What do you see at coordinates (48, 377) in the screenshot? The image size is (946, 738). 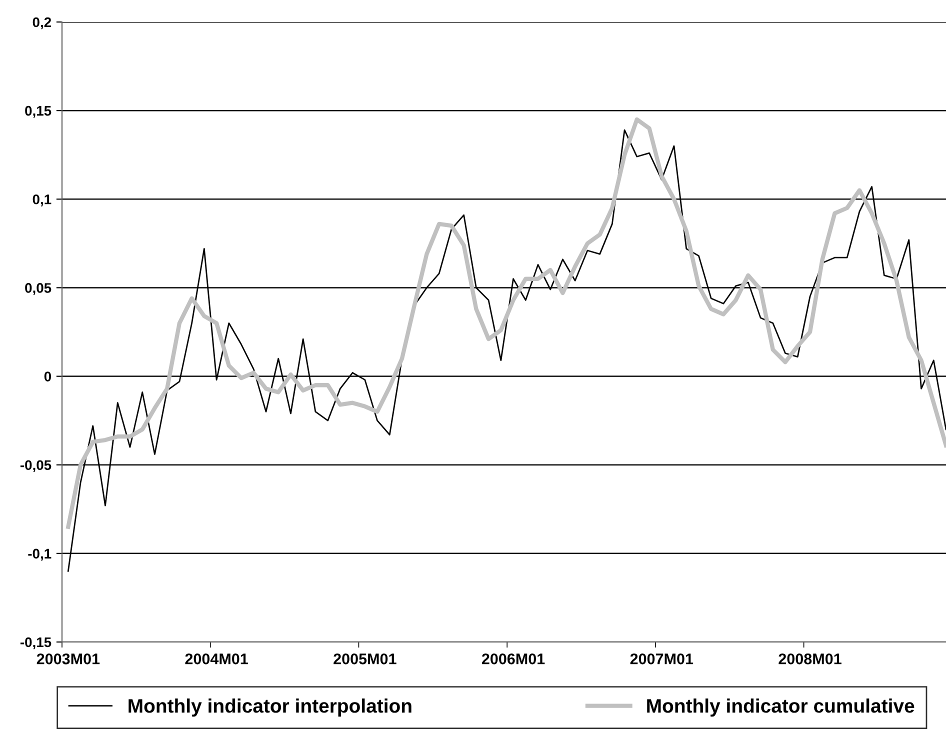 I see `y-tick-label: 0` at bounding box center [48, 377].